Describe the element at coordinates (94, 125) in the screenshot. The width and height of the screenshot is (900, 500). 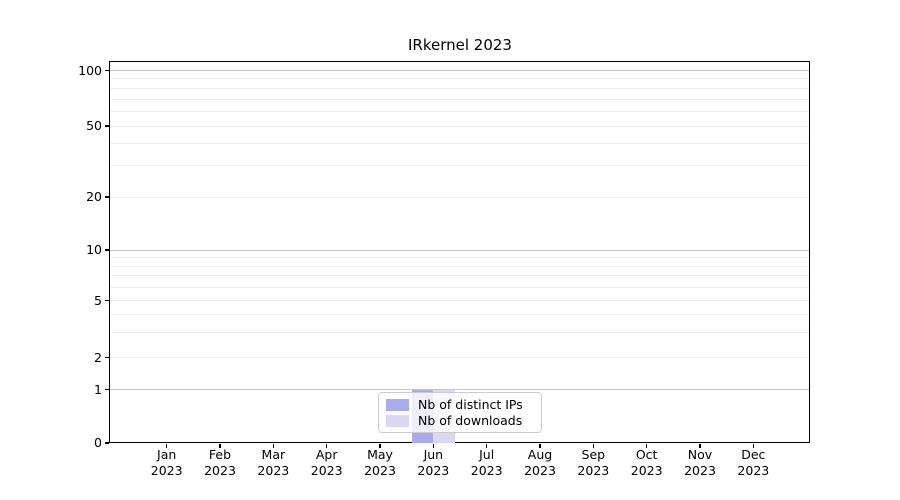
I see `y-tick-label: 50` at that location.